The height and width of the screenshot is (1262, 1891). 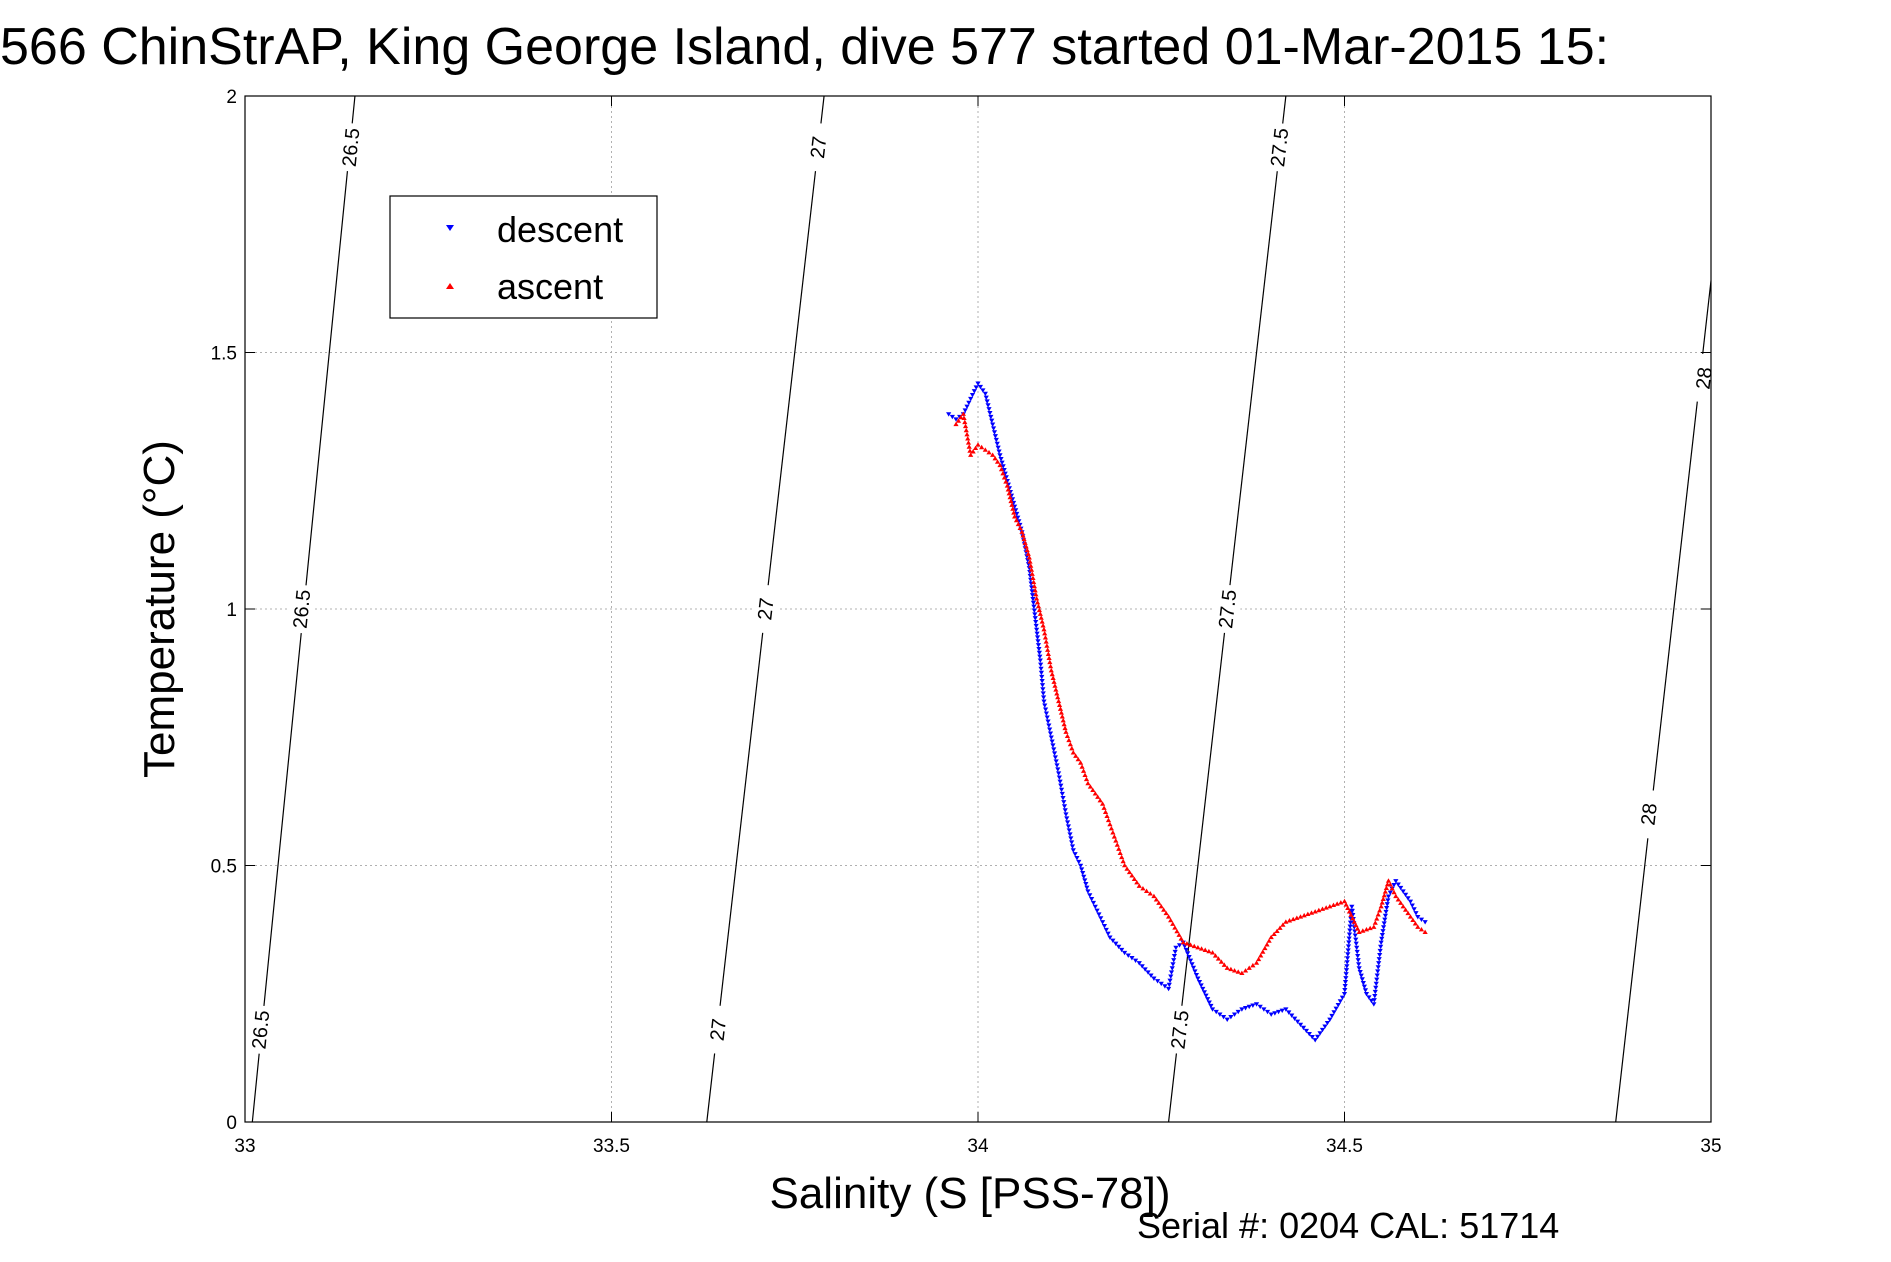 I want to click on x-tick-label: 33.5, so click(x=611, y=1146).